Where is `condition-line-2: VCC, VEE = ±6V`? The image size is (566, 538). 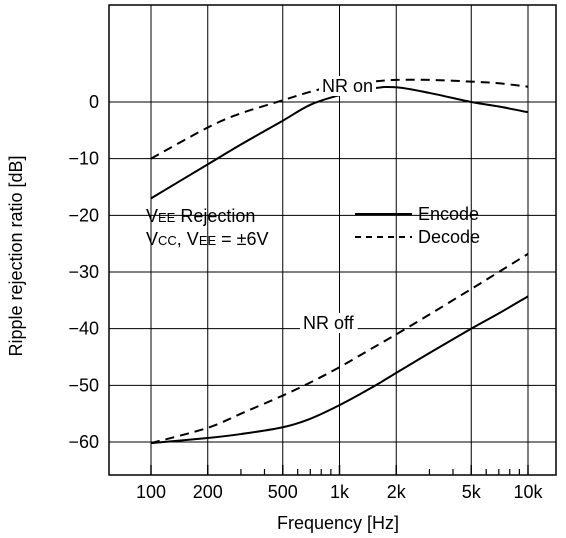
condition-line-2: VCC, VEE = ±6V is located at coordinates (207, 239).